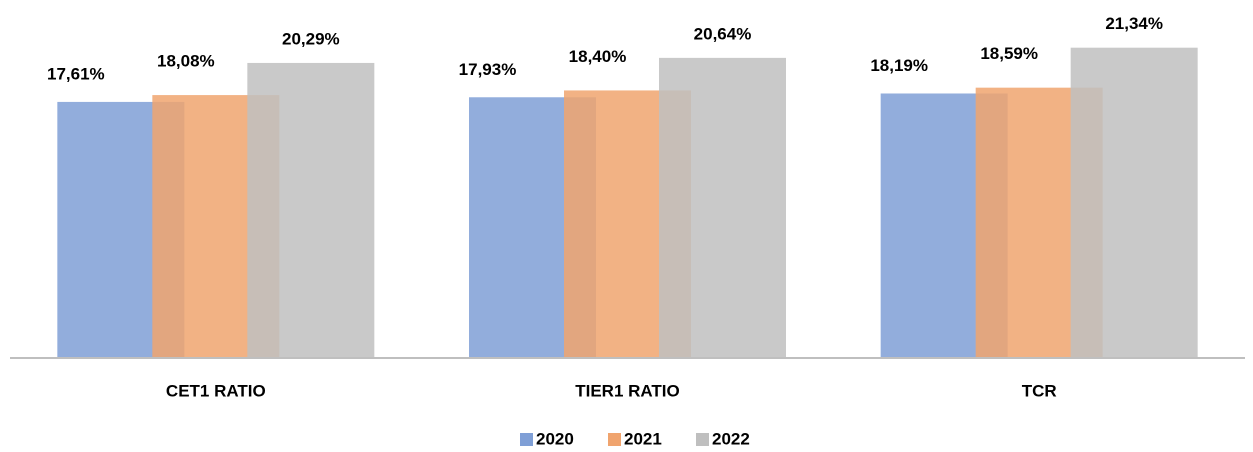 The image size is (1253, 452). I want to click on legend-label: 2022, so click(731, 438).